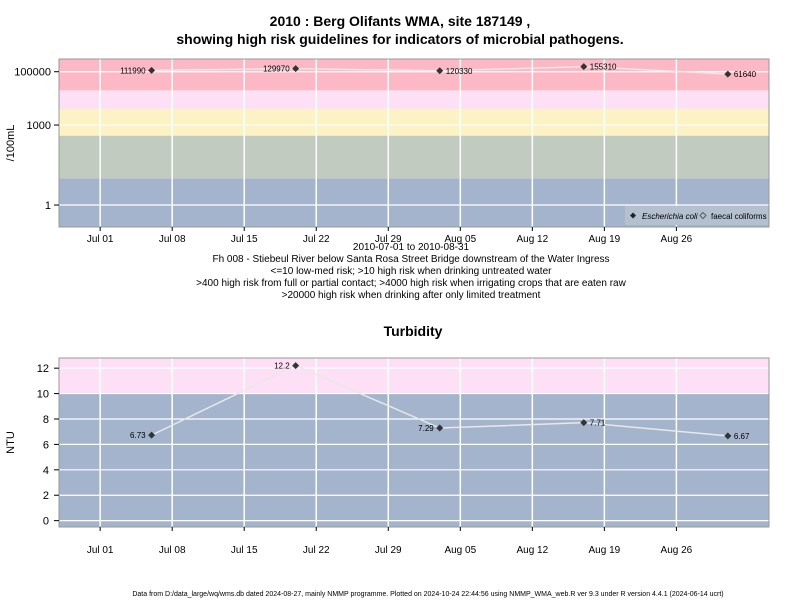  Describe the element at coordinates (43, 369) in the screenshot. I see `chart2-ytick-label-6: 12` at that location.